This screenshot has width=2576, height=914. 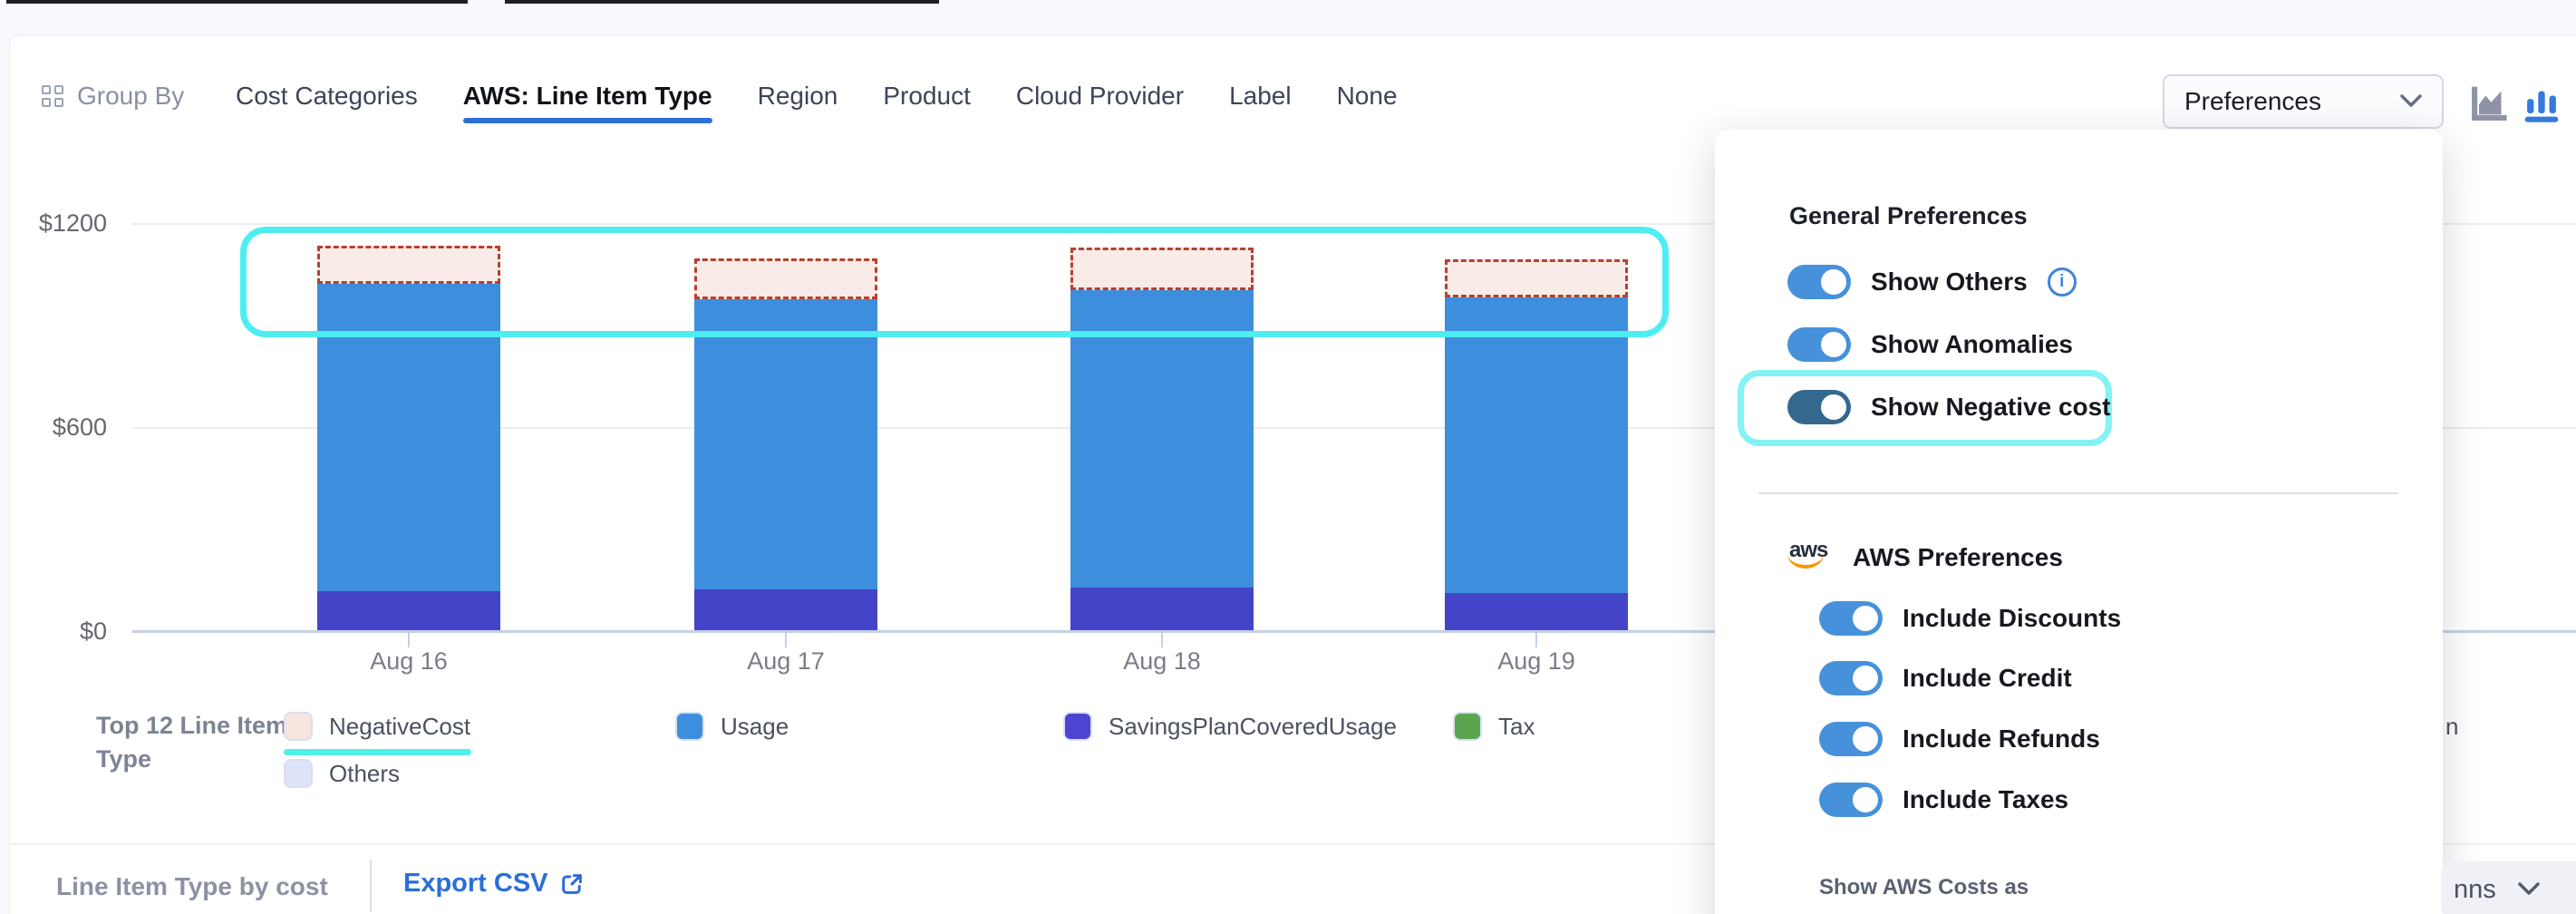 What do you see at coordinates (327, 96) in the screenshot?
I see `tab-cost-categories: Cost Categories` at bounding box center [327, 96].